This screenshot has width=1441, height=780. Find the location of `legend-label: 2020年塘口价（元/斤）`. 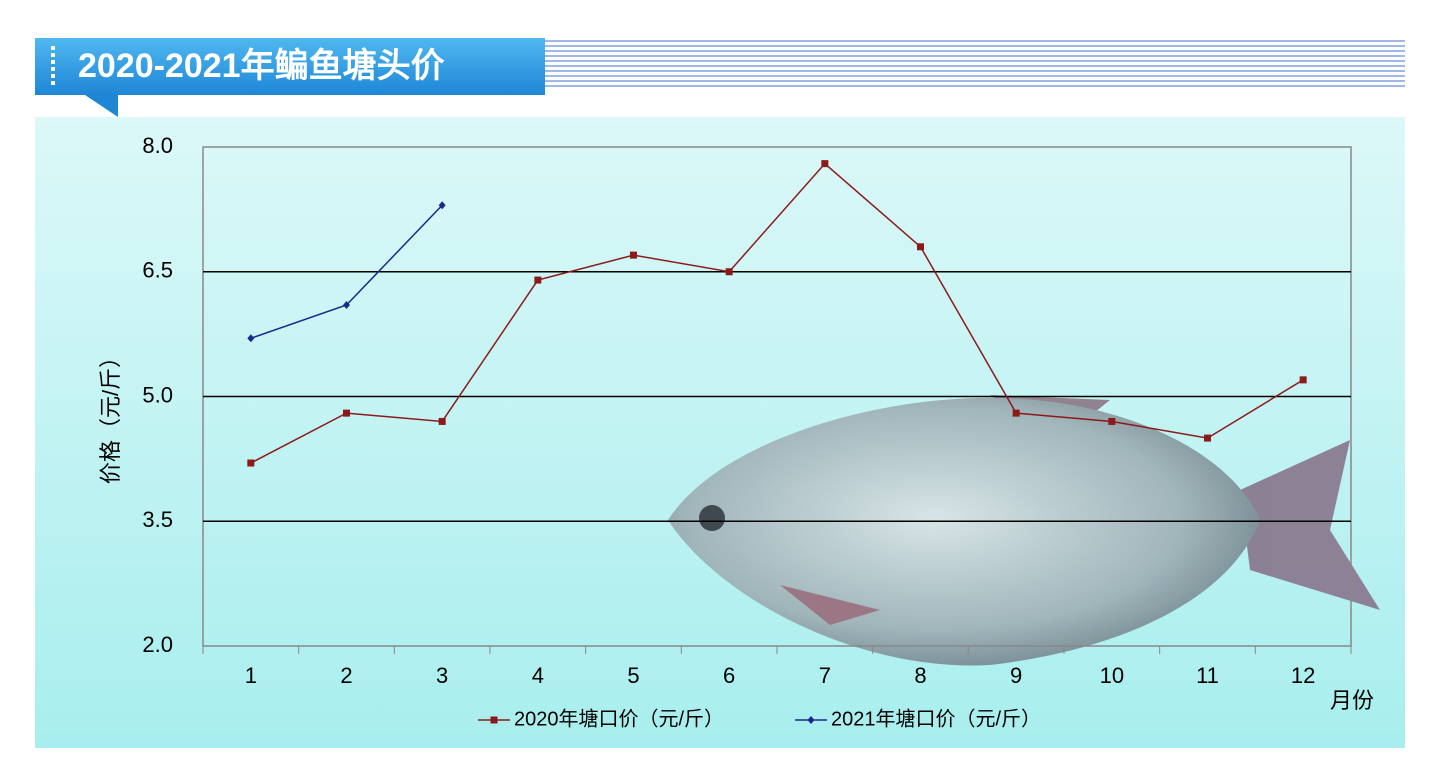

legend-label: 2020年塘口价（元/斤） is located at coordinates (619, 718).